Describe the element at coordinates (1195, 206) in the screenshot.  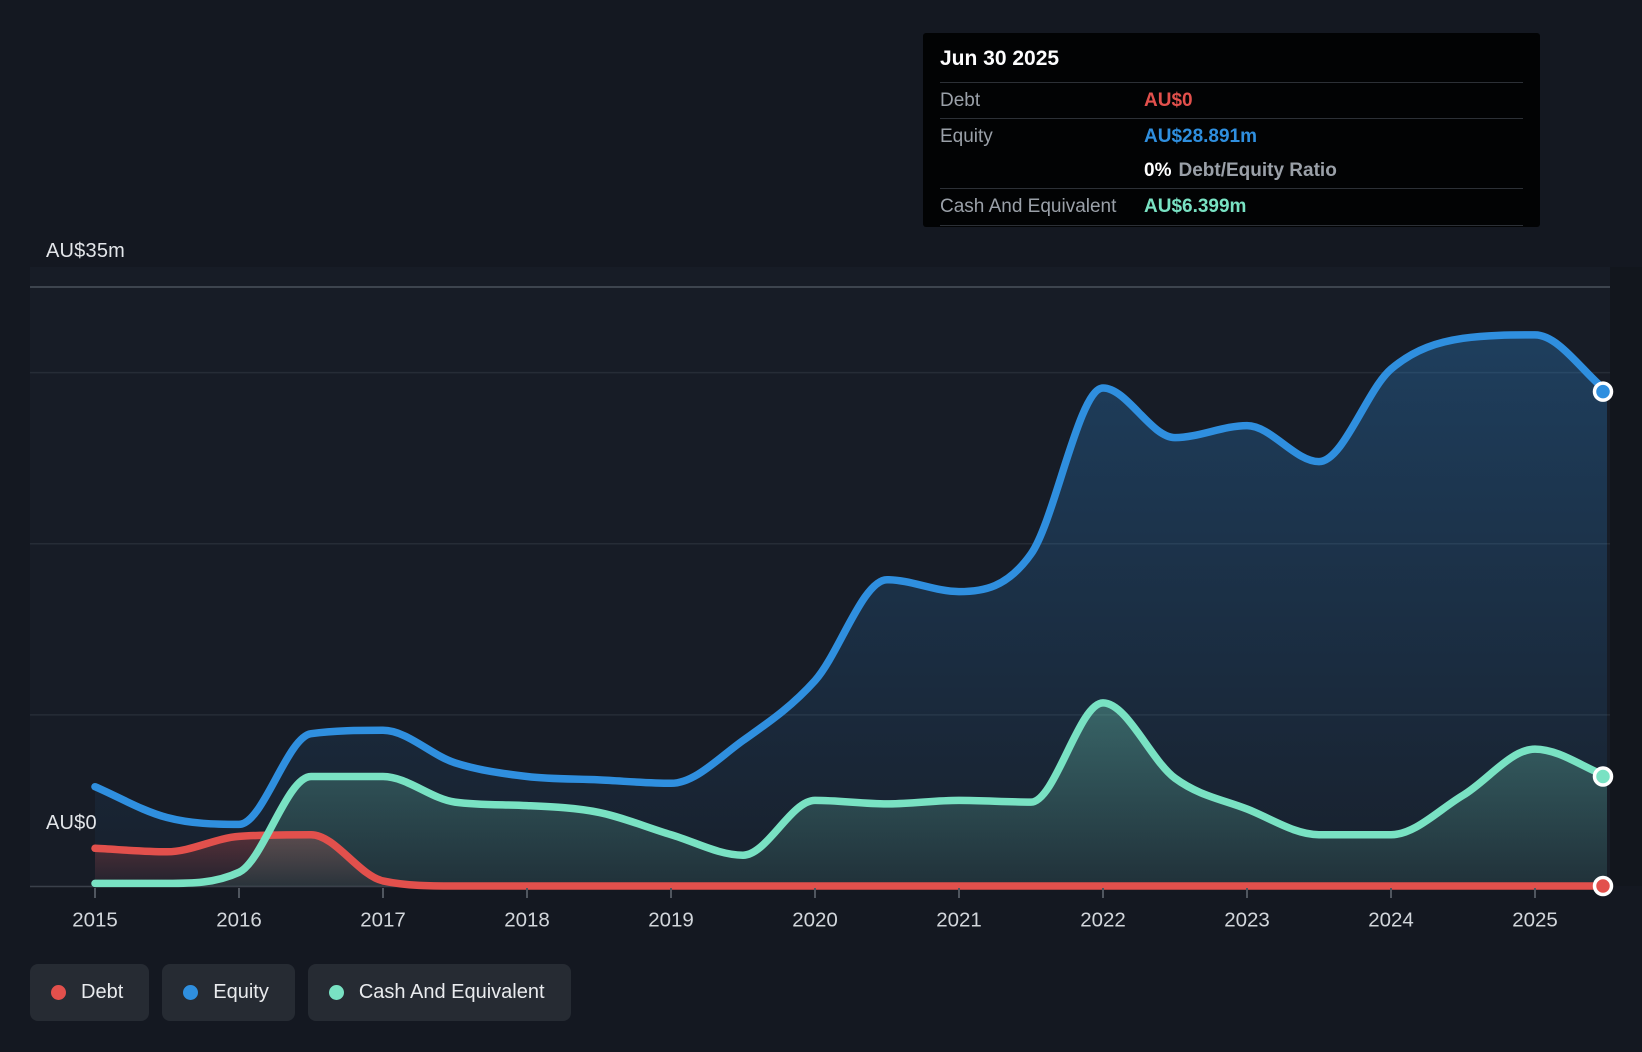
I see `tooltip-cash-value: AU$6.399m` at that location.